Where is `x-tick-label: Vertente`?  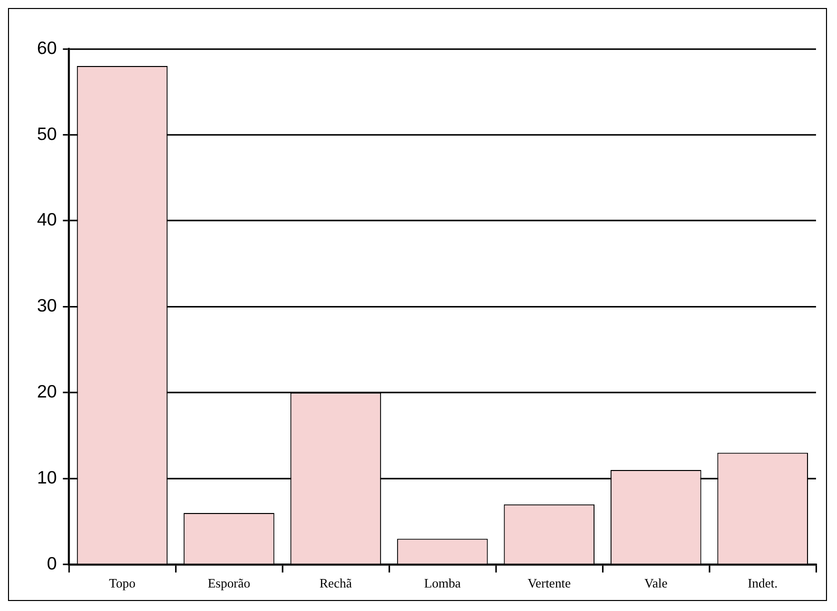
x-tick-label: Vertente is located at coordinates (550, 583).